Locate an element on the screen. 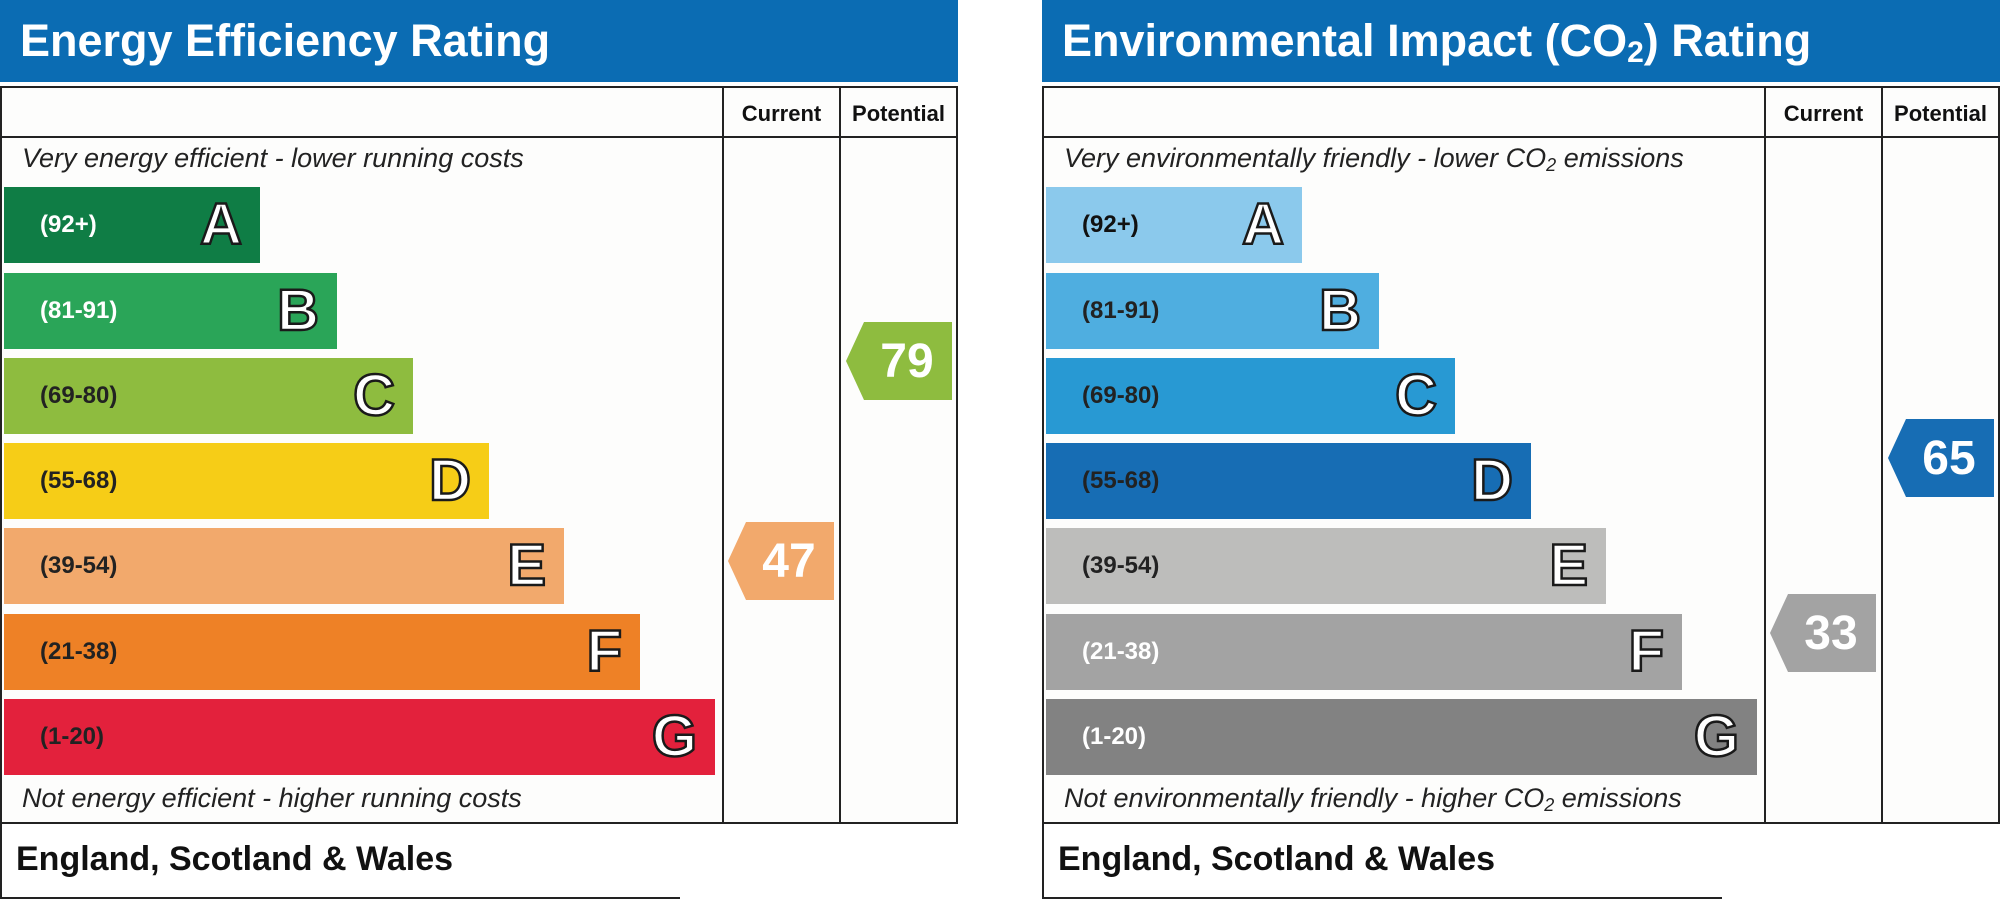 The width and height of the screenshot is (2000, 899). title-text: ) Rating is located at coordinates (1727, 40).